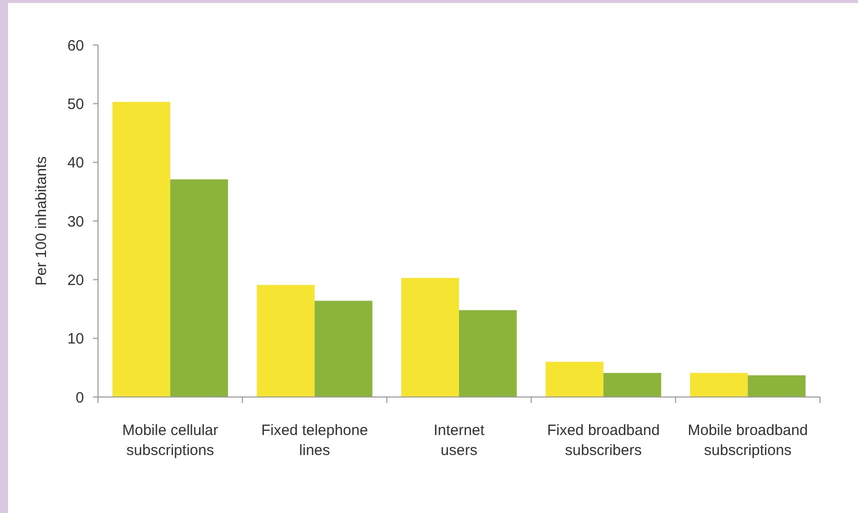 This screenshot has height=513, width=858. I want to click on y-tick-label: 60, so click(75, 45).